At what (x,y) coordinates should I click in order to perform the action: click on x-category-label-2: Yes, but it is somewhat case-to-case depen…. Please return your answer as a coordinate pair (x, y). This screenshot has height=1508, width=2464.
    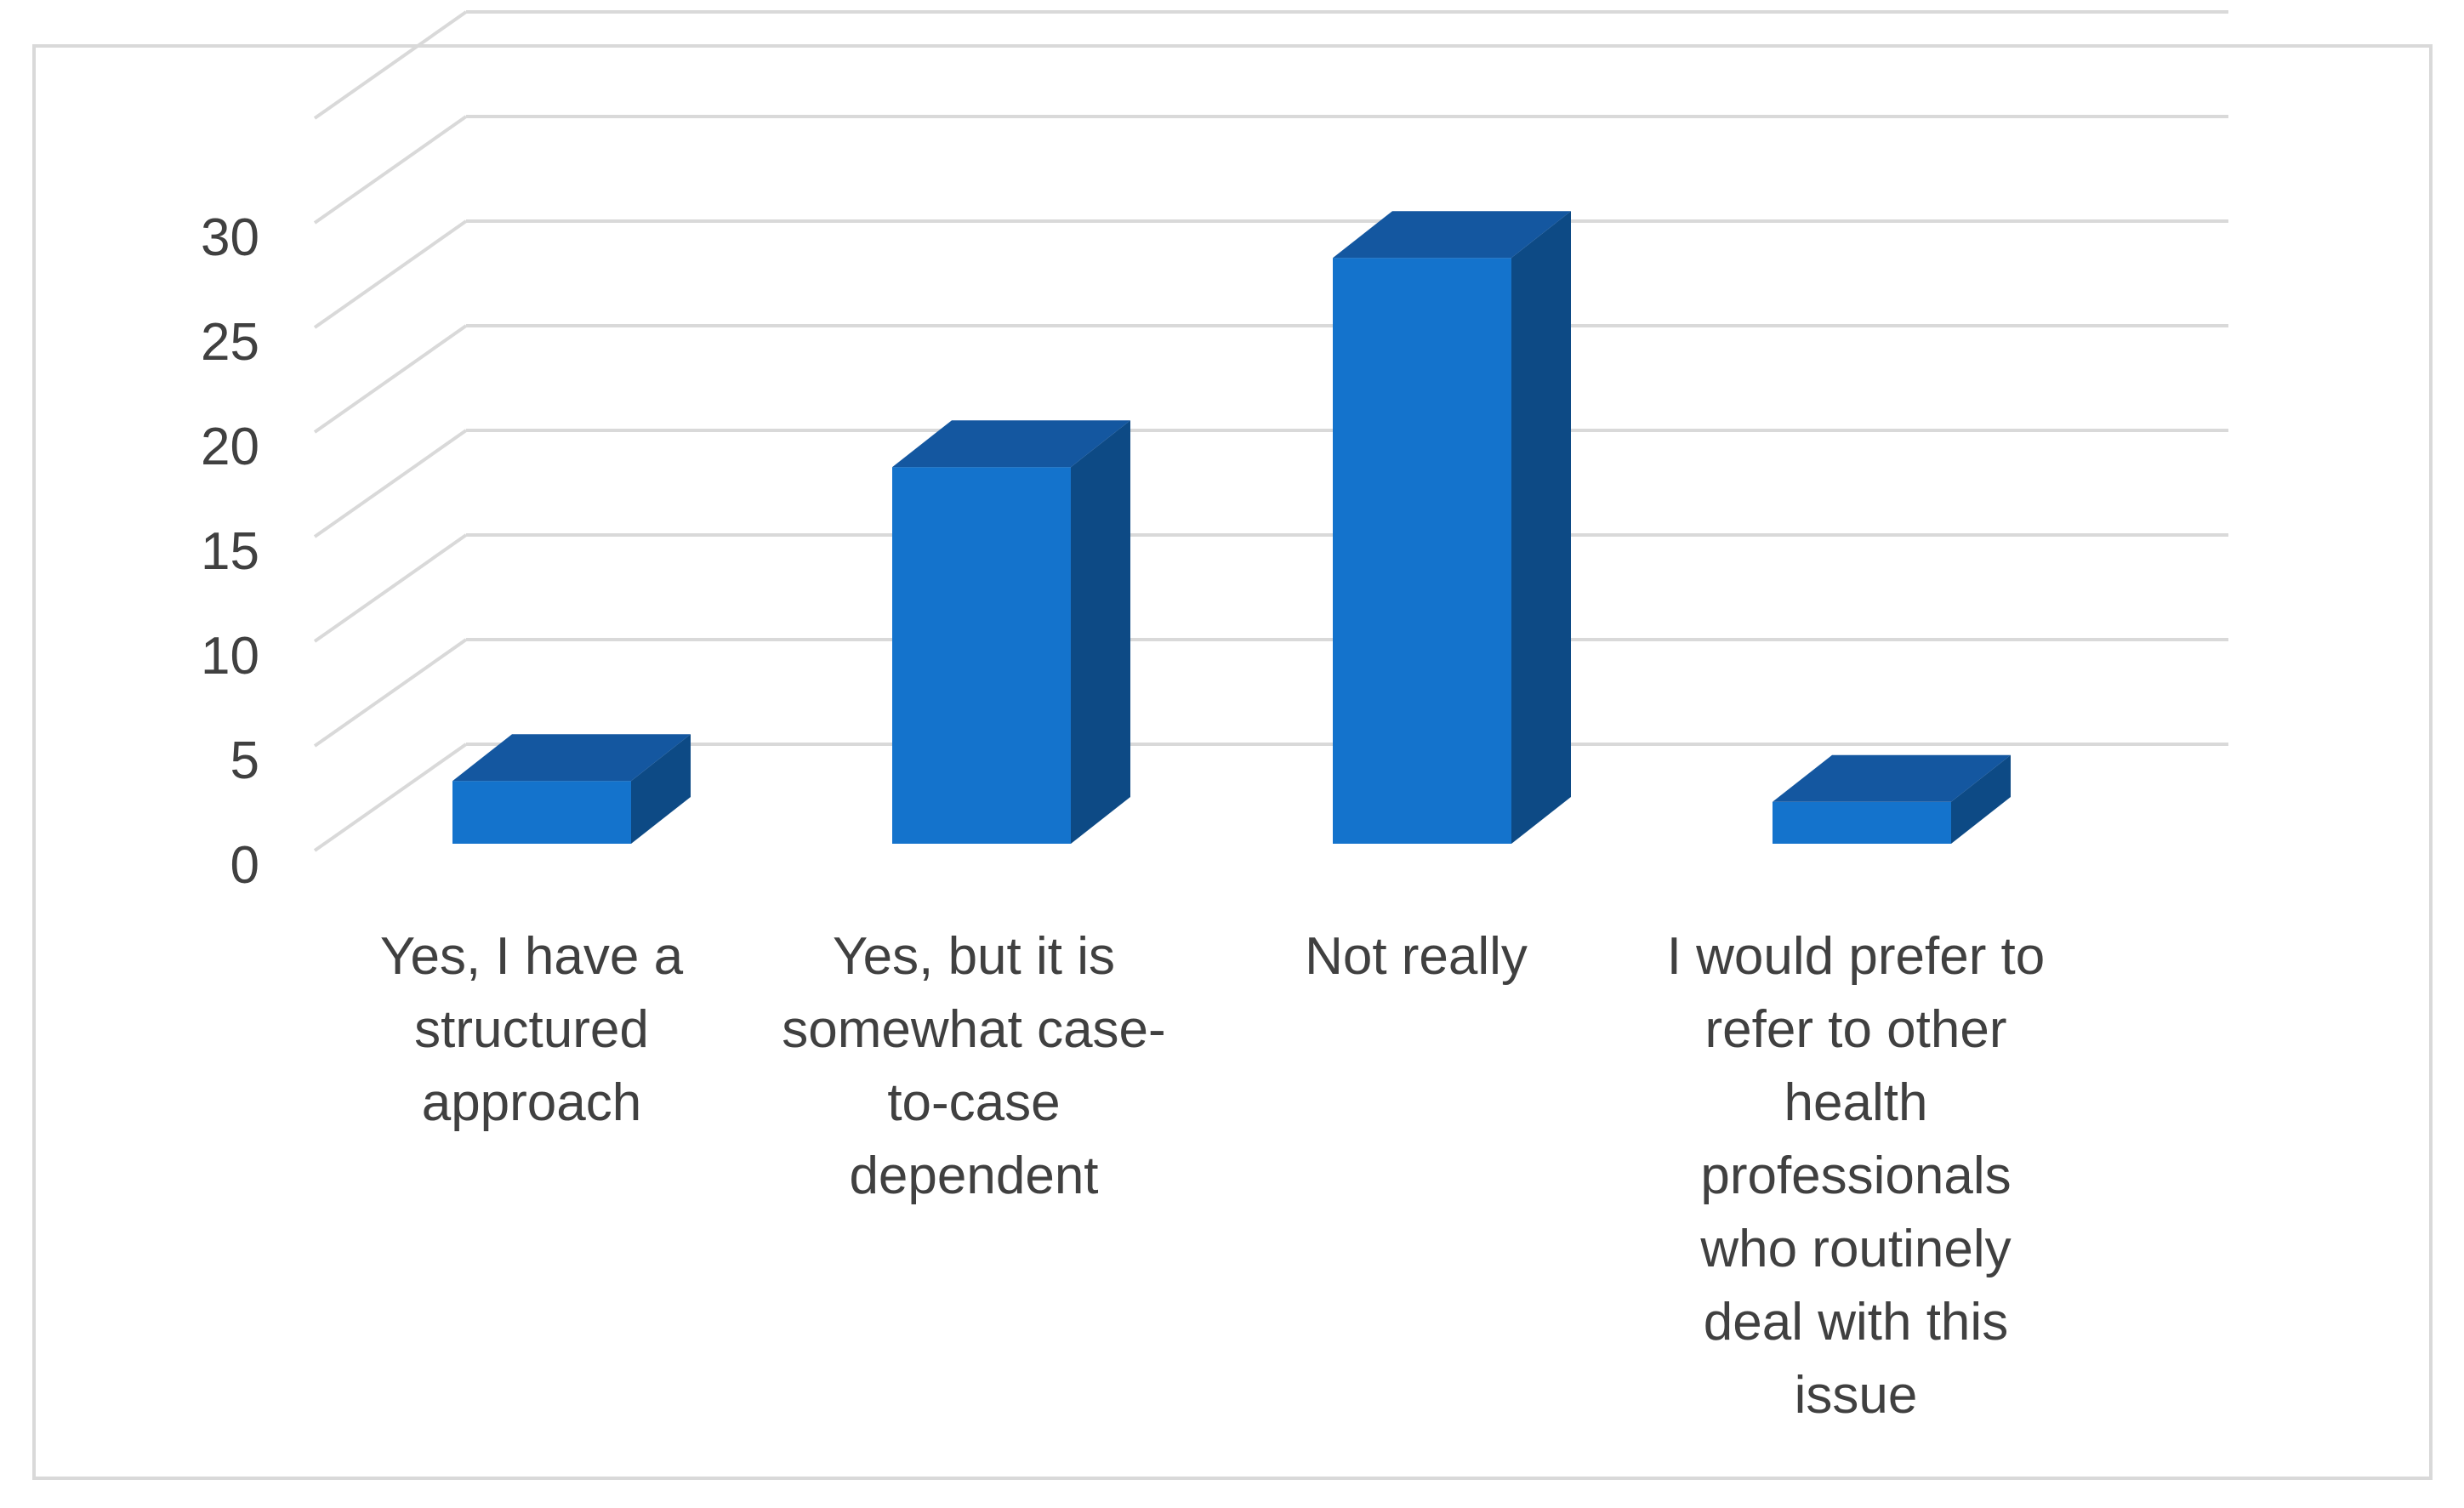
    Looking at the image, I should click on (974, 1066).